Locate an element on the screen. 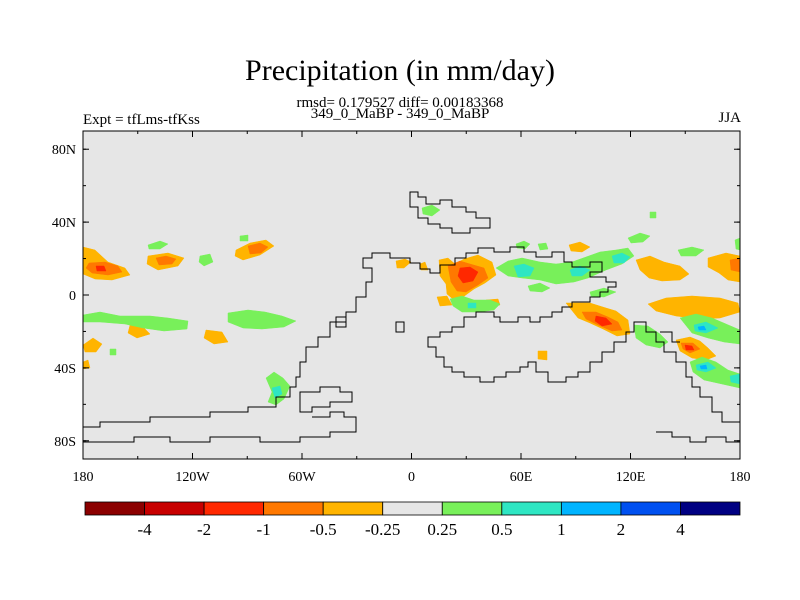  colorbar-label: 0.25 is located at coordinates (442, 529).